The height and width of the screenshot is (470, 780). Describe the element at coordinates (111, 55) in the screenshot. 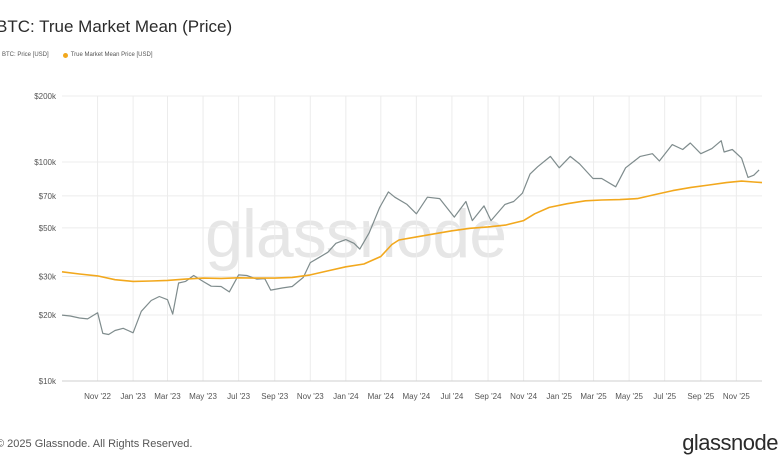

I see `legend-label-true-market-mean: True Market Mean Price [USD]` at that location.